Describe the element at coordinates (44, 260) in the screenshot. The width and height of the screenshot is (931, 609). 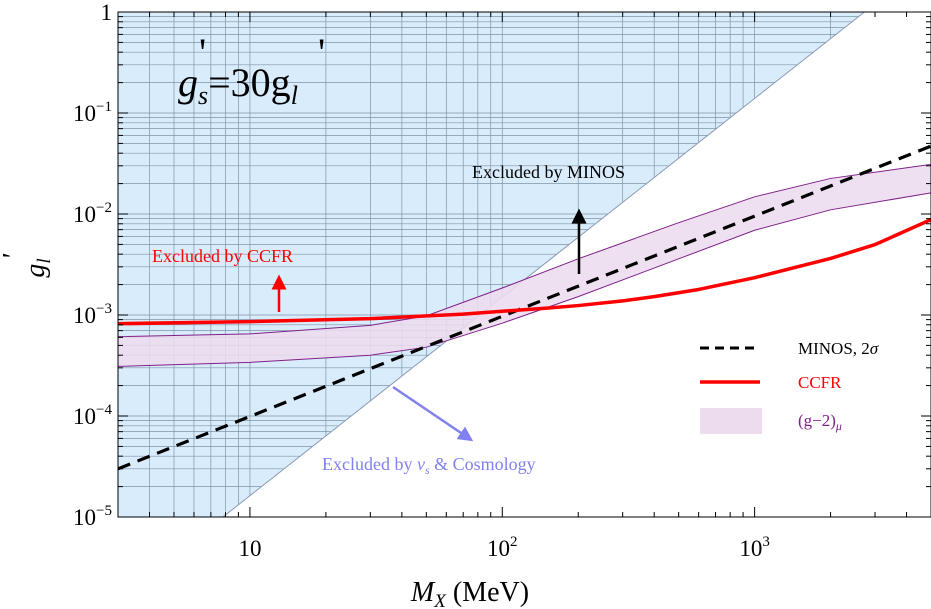
I see `y-axis-label-sub: l` at that location.